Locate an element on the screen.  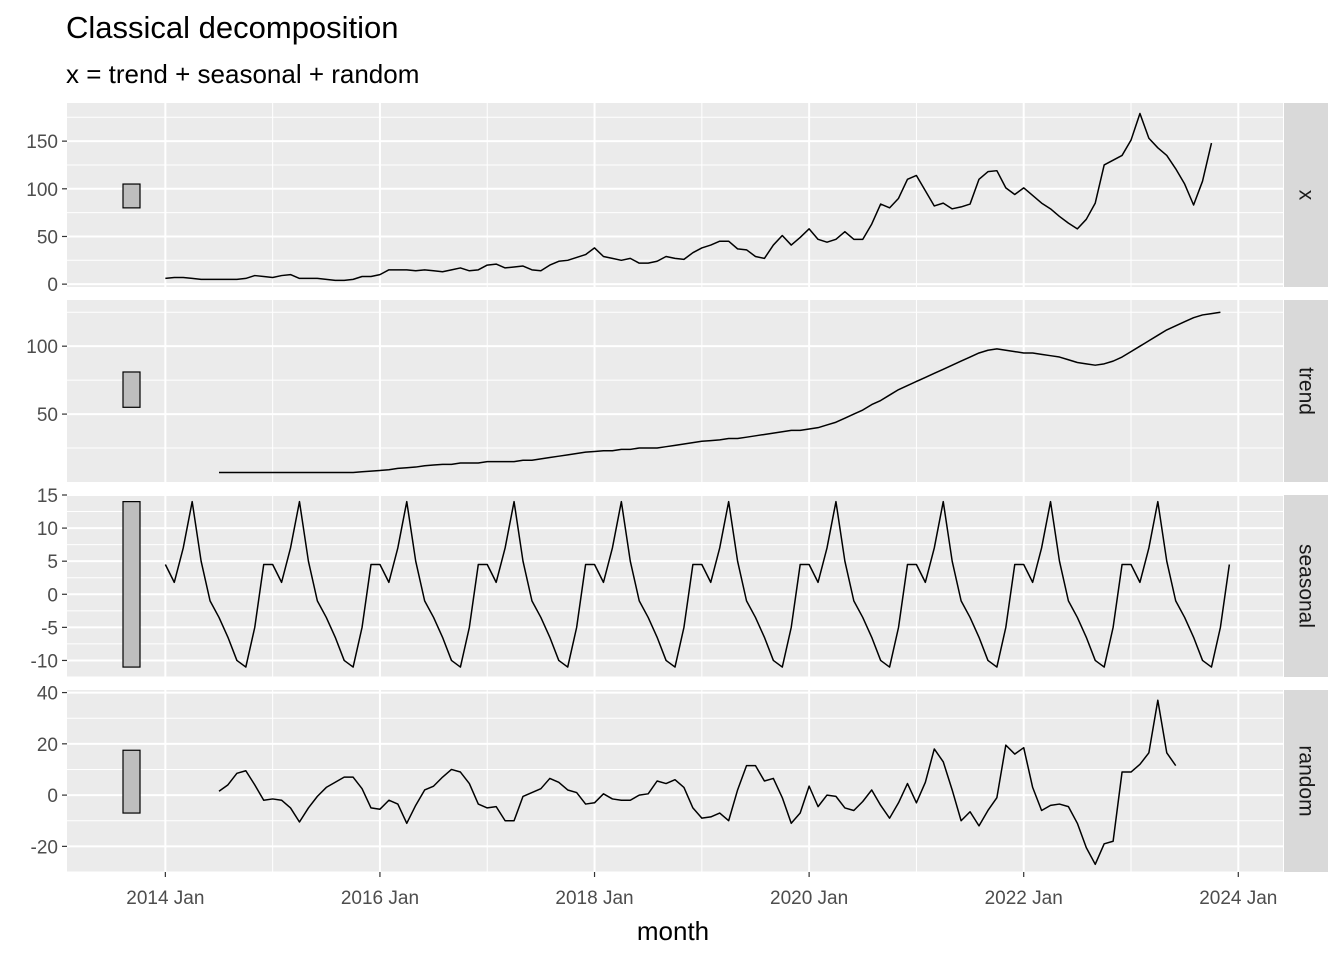
facet-strip-label: seasonal is located at coordinates (1306, 586).